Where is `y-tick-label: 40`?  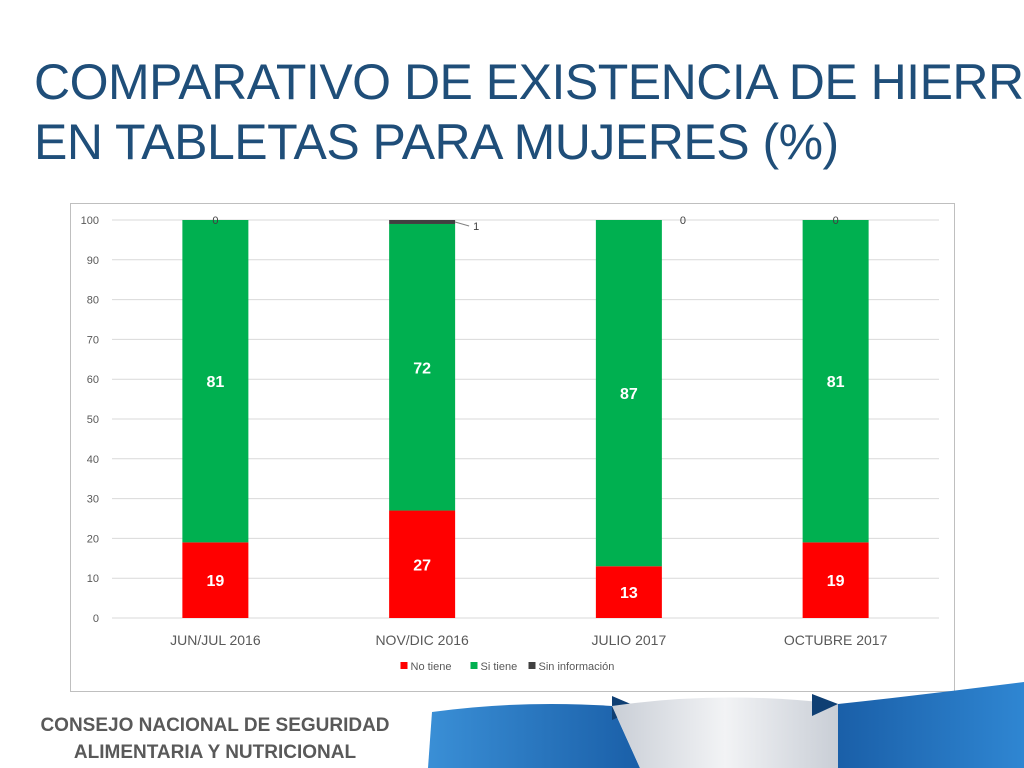 y-tick-label: 40 is located at coordinates (93, 460).